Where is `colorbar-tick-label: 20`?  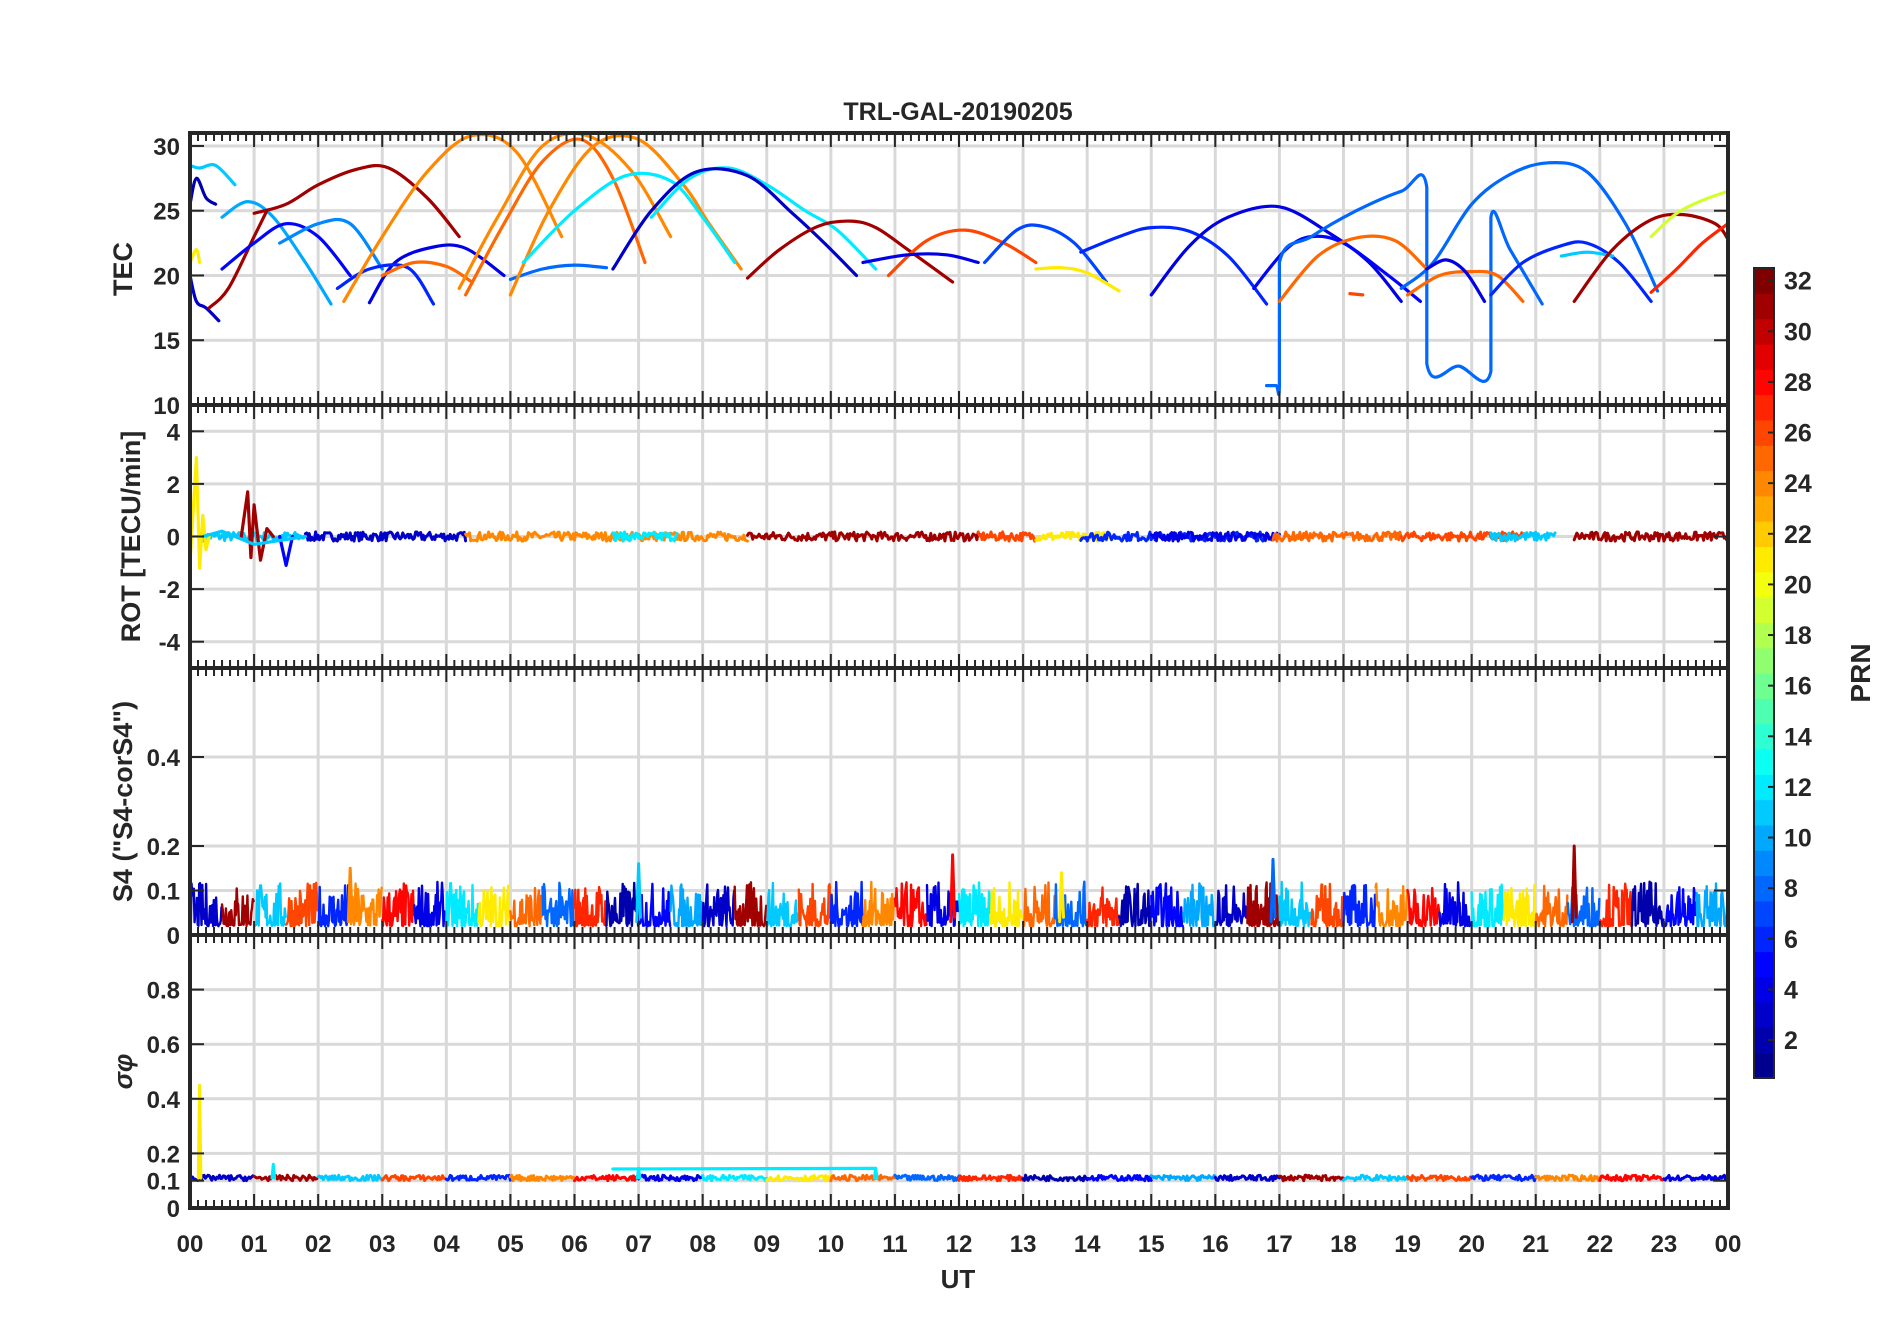 colorbar-tick-label: 20 is located at coordinates (1798, 585).